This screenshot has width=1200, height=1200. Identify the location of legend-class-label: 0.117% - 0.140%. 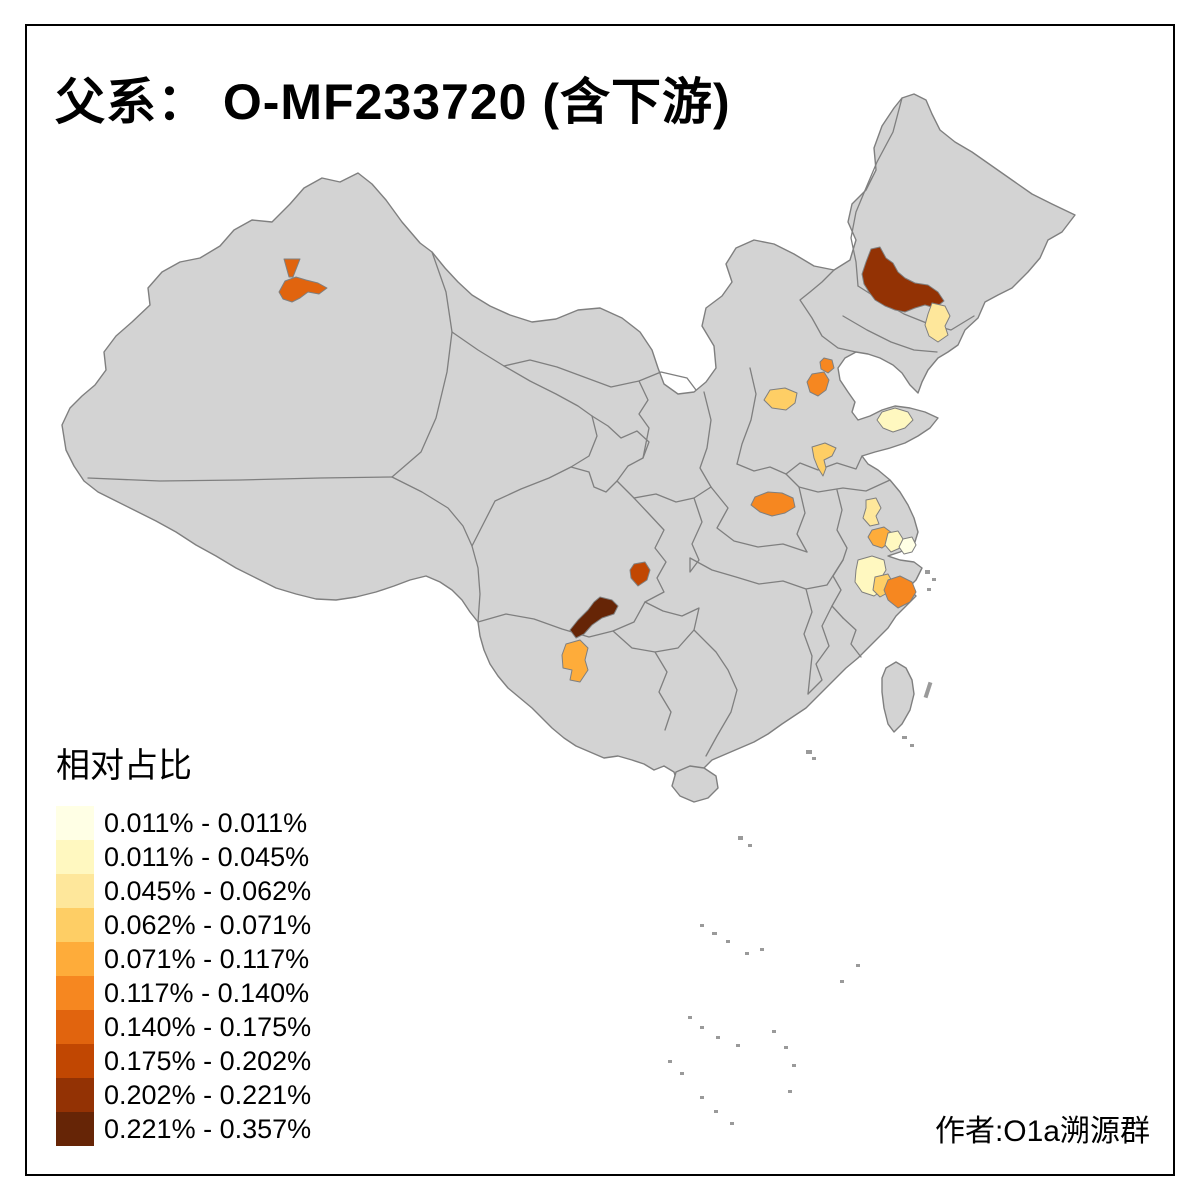
(207, 993).